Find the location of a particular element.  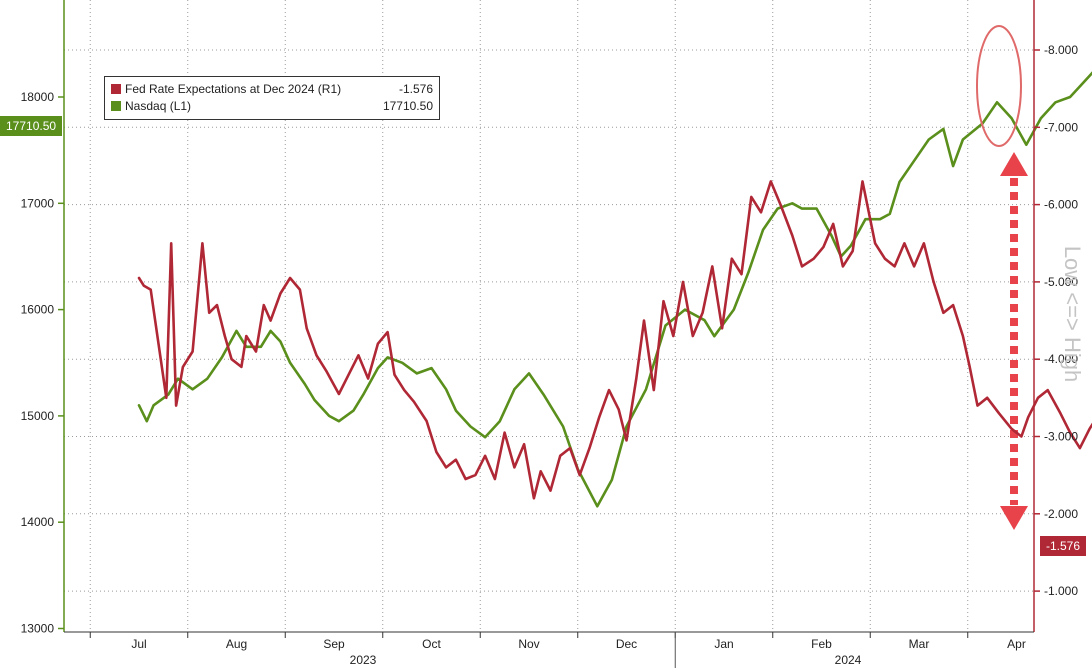

right-tick-label: -2.000 is located at coordinates (1061, 514).